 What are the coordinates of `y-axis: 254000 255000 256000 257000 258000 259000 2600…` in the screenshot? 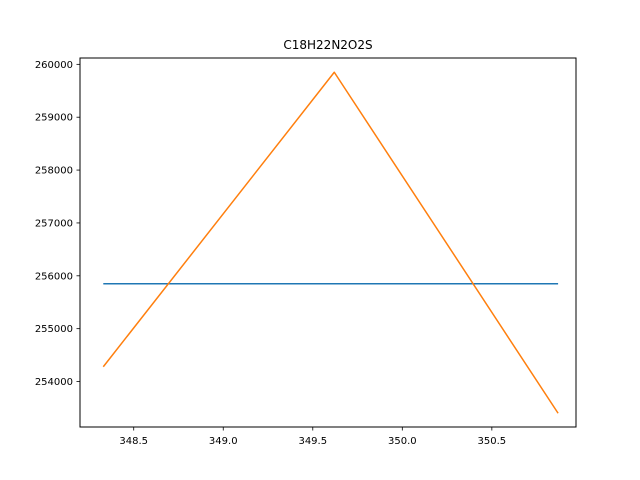 It's located at (57, 224).